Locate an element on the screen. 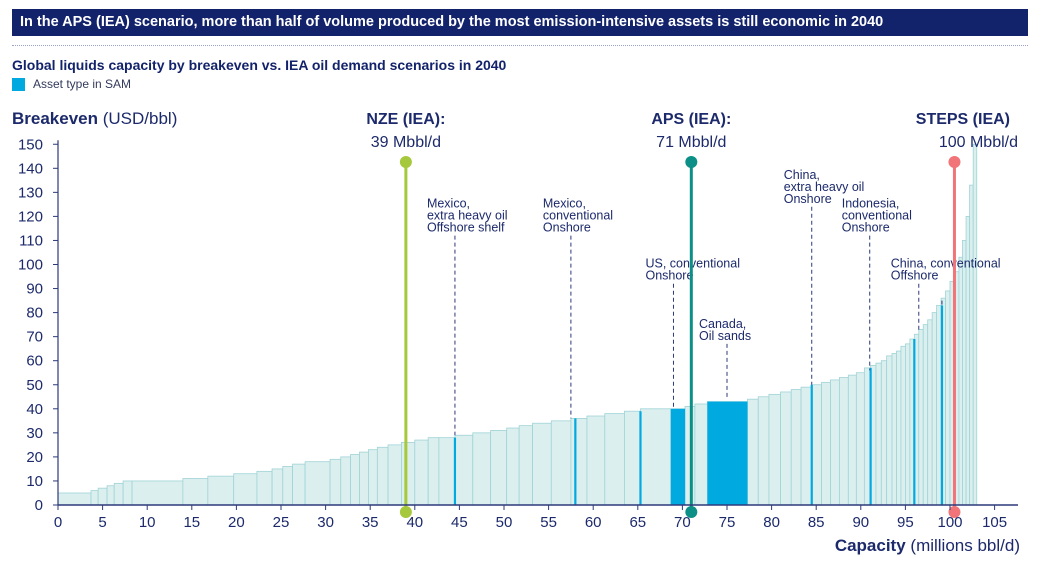 The image size is (1047, 566). y-tick-label: 40 is located at coordinates (34, 409).